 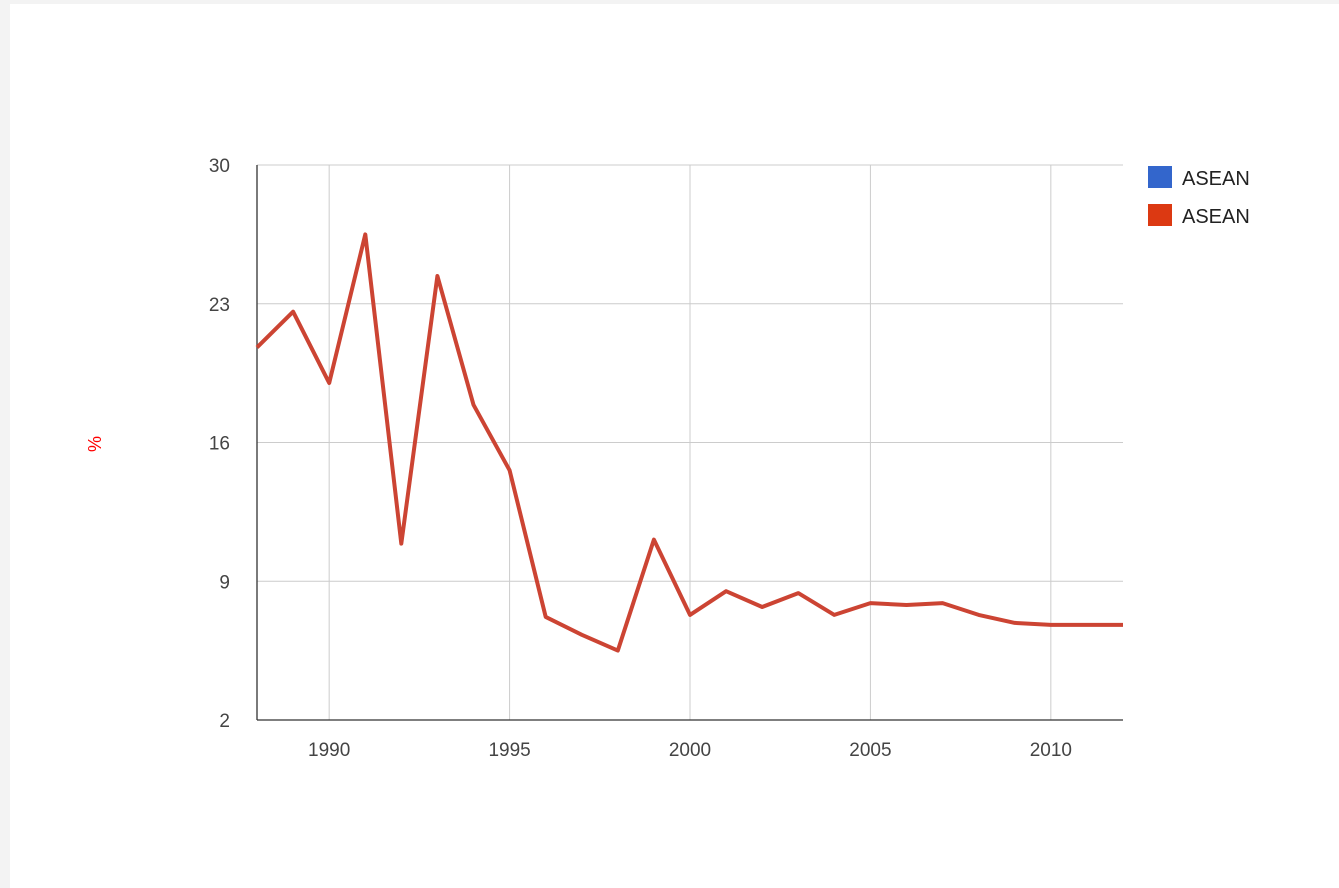 I want to click on x-tick-label: 1995, so click(x=509, y=750).